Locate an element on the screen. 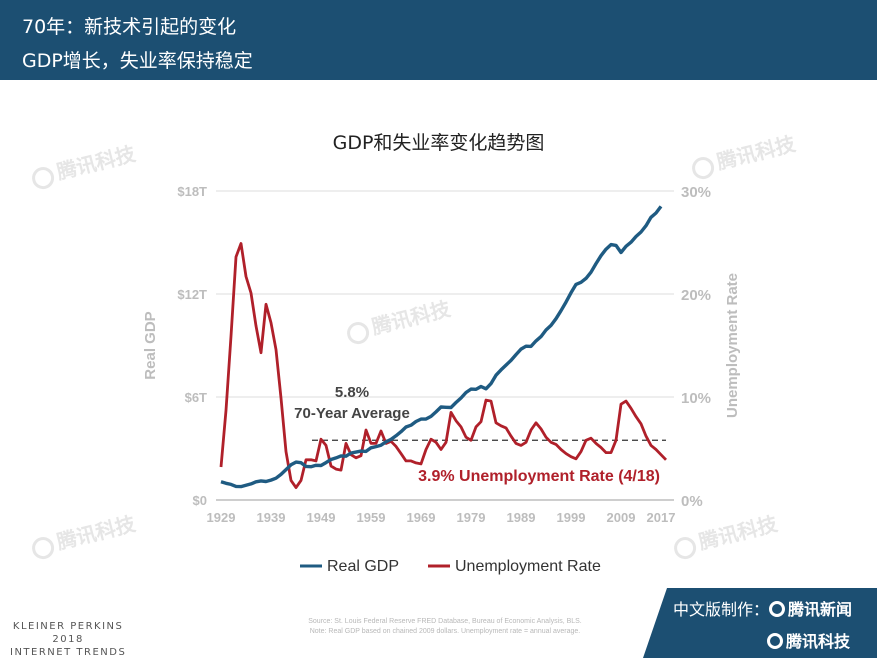 The image size is (877, 659). y-left-tick-label: $18T is located at coordinates (192, 191).